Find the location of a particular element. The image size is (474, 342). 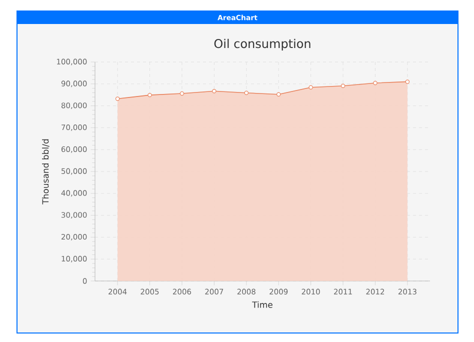

y-axis-title: Thousand bbl/d is located at coordinates (46, 171).